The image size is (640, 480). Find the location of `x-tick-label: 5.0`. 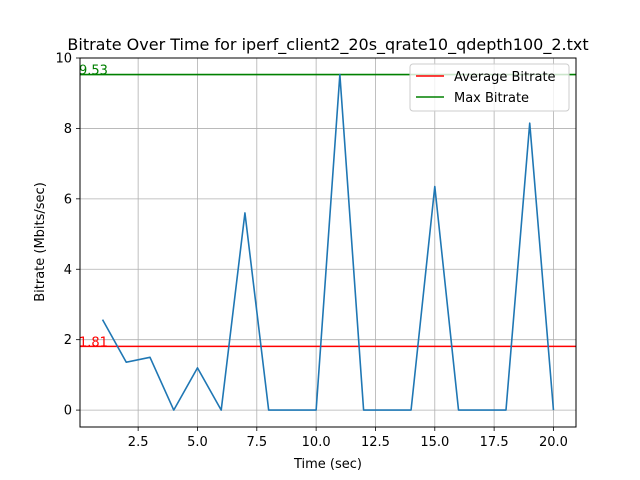

x-tick-label: 5.0 is located at coordinates (197, 442).